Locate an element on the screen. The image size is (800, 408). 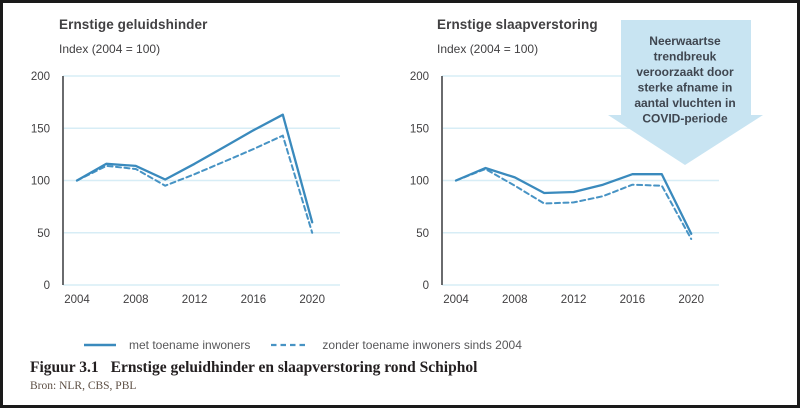
solid-line-icon is located at coordinates (100, 345).